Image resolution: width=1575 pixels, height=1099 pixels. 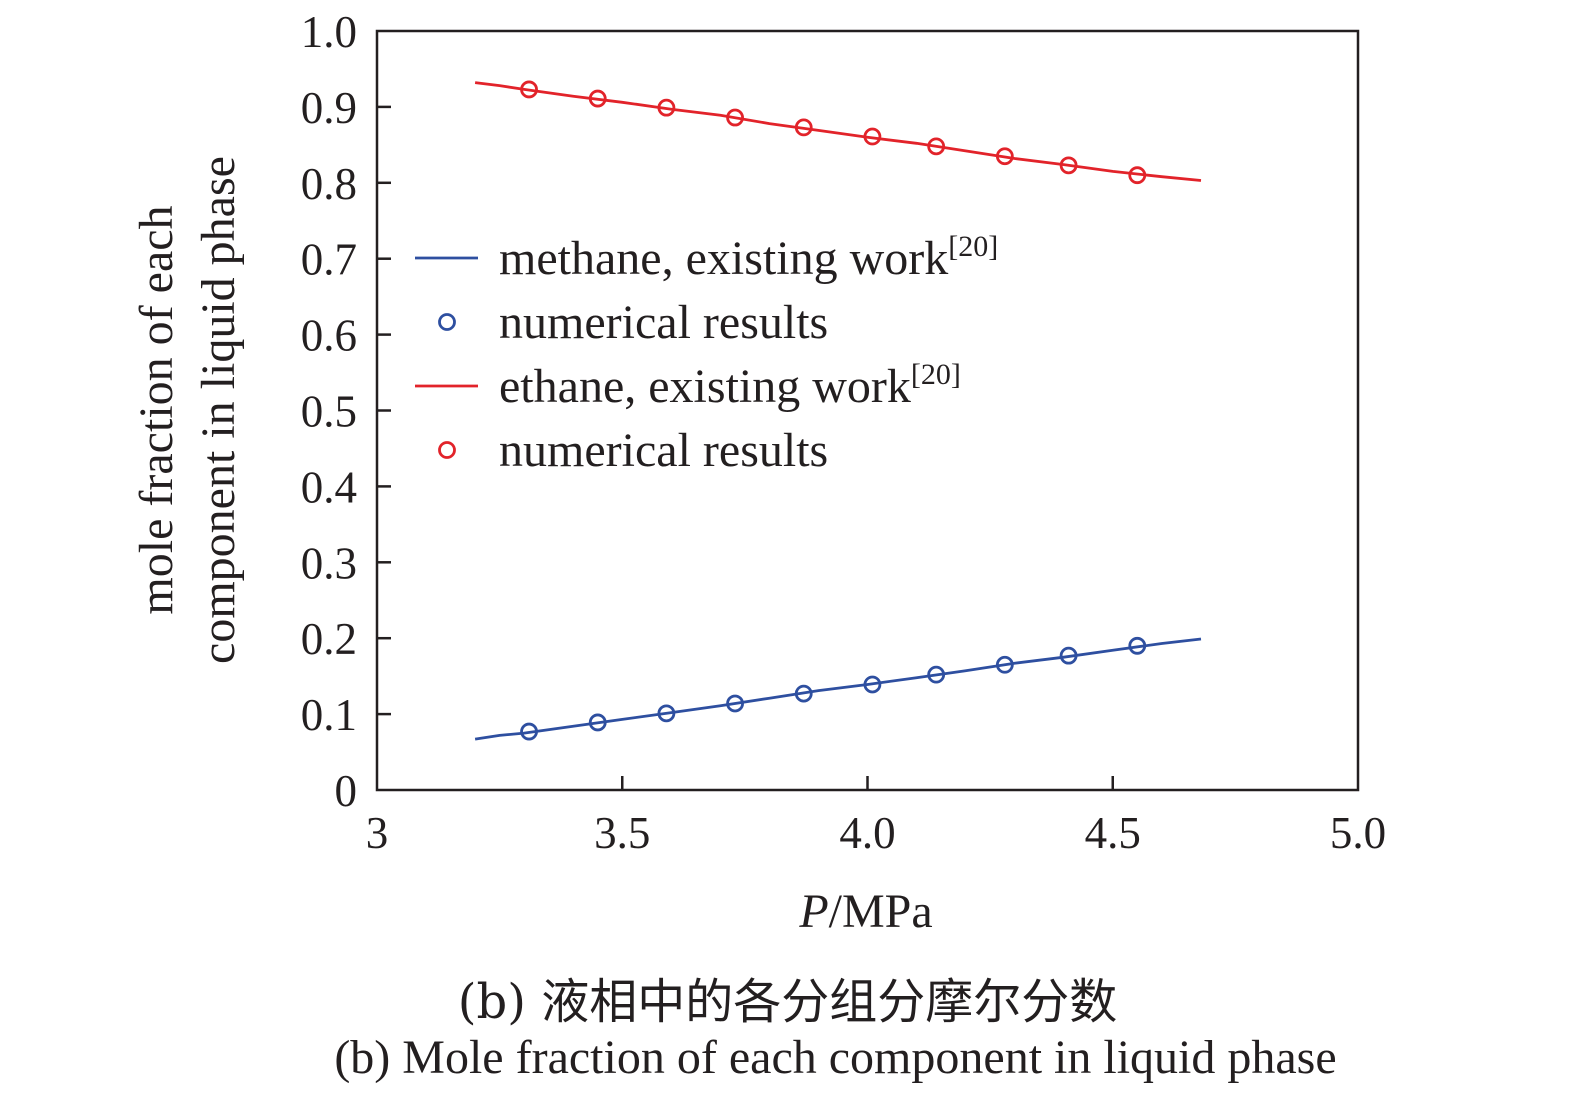 What do you see at coordinates (881, 911) in the screenshot?
I see `x-axis-label-unit: /MPa` at bounding box center [881, 911].